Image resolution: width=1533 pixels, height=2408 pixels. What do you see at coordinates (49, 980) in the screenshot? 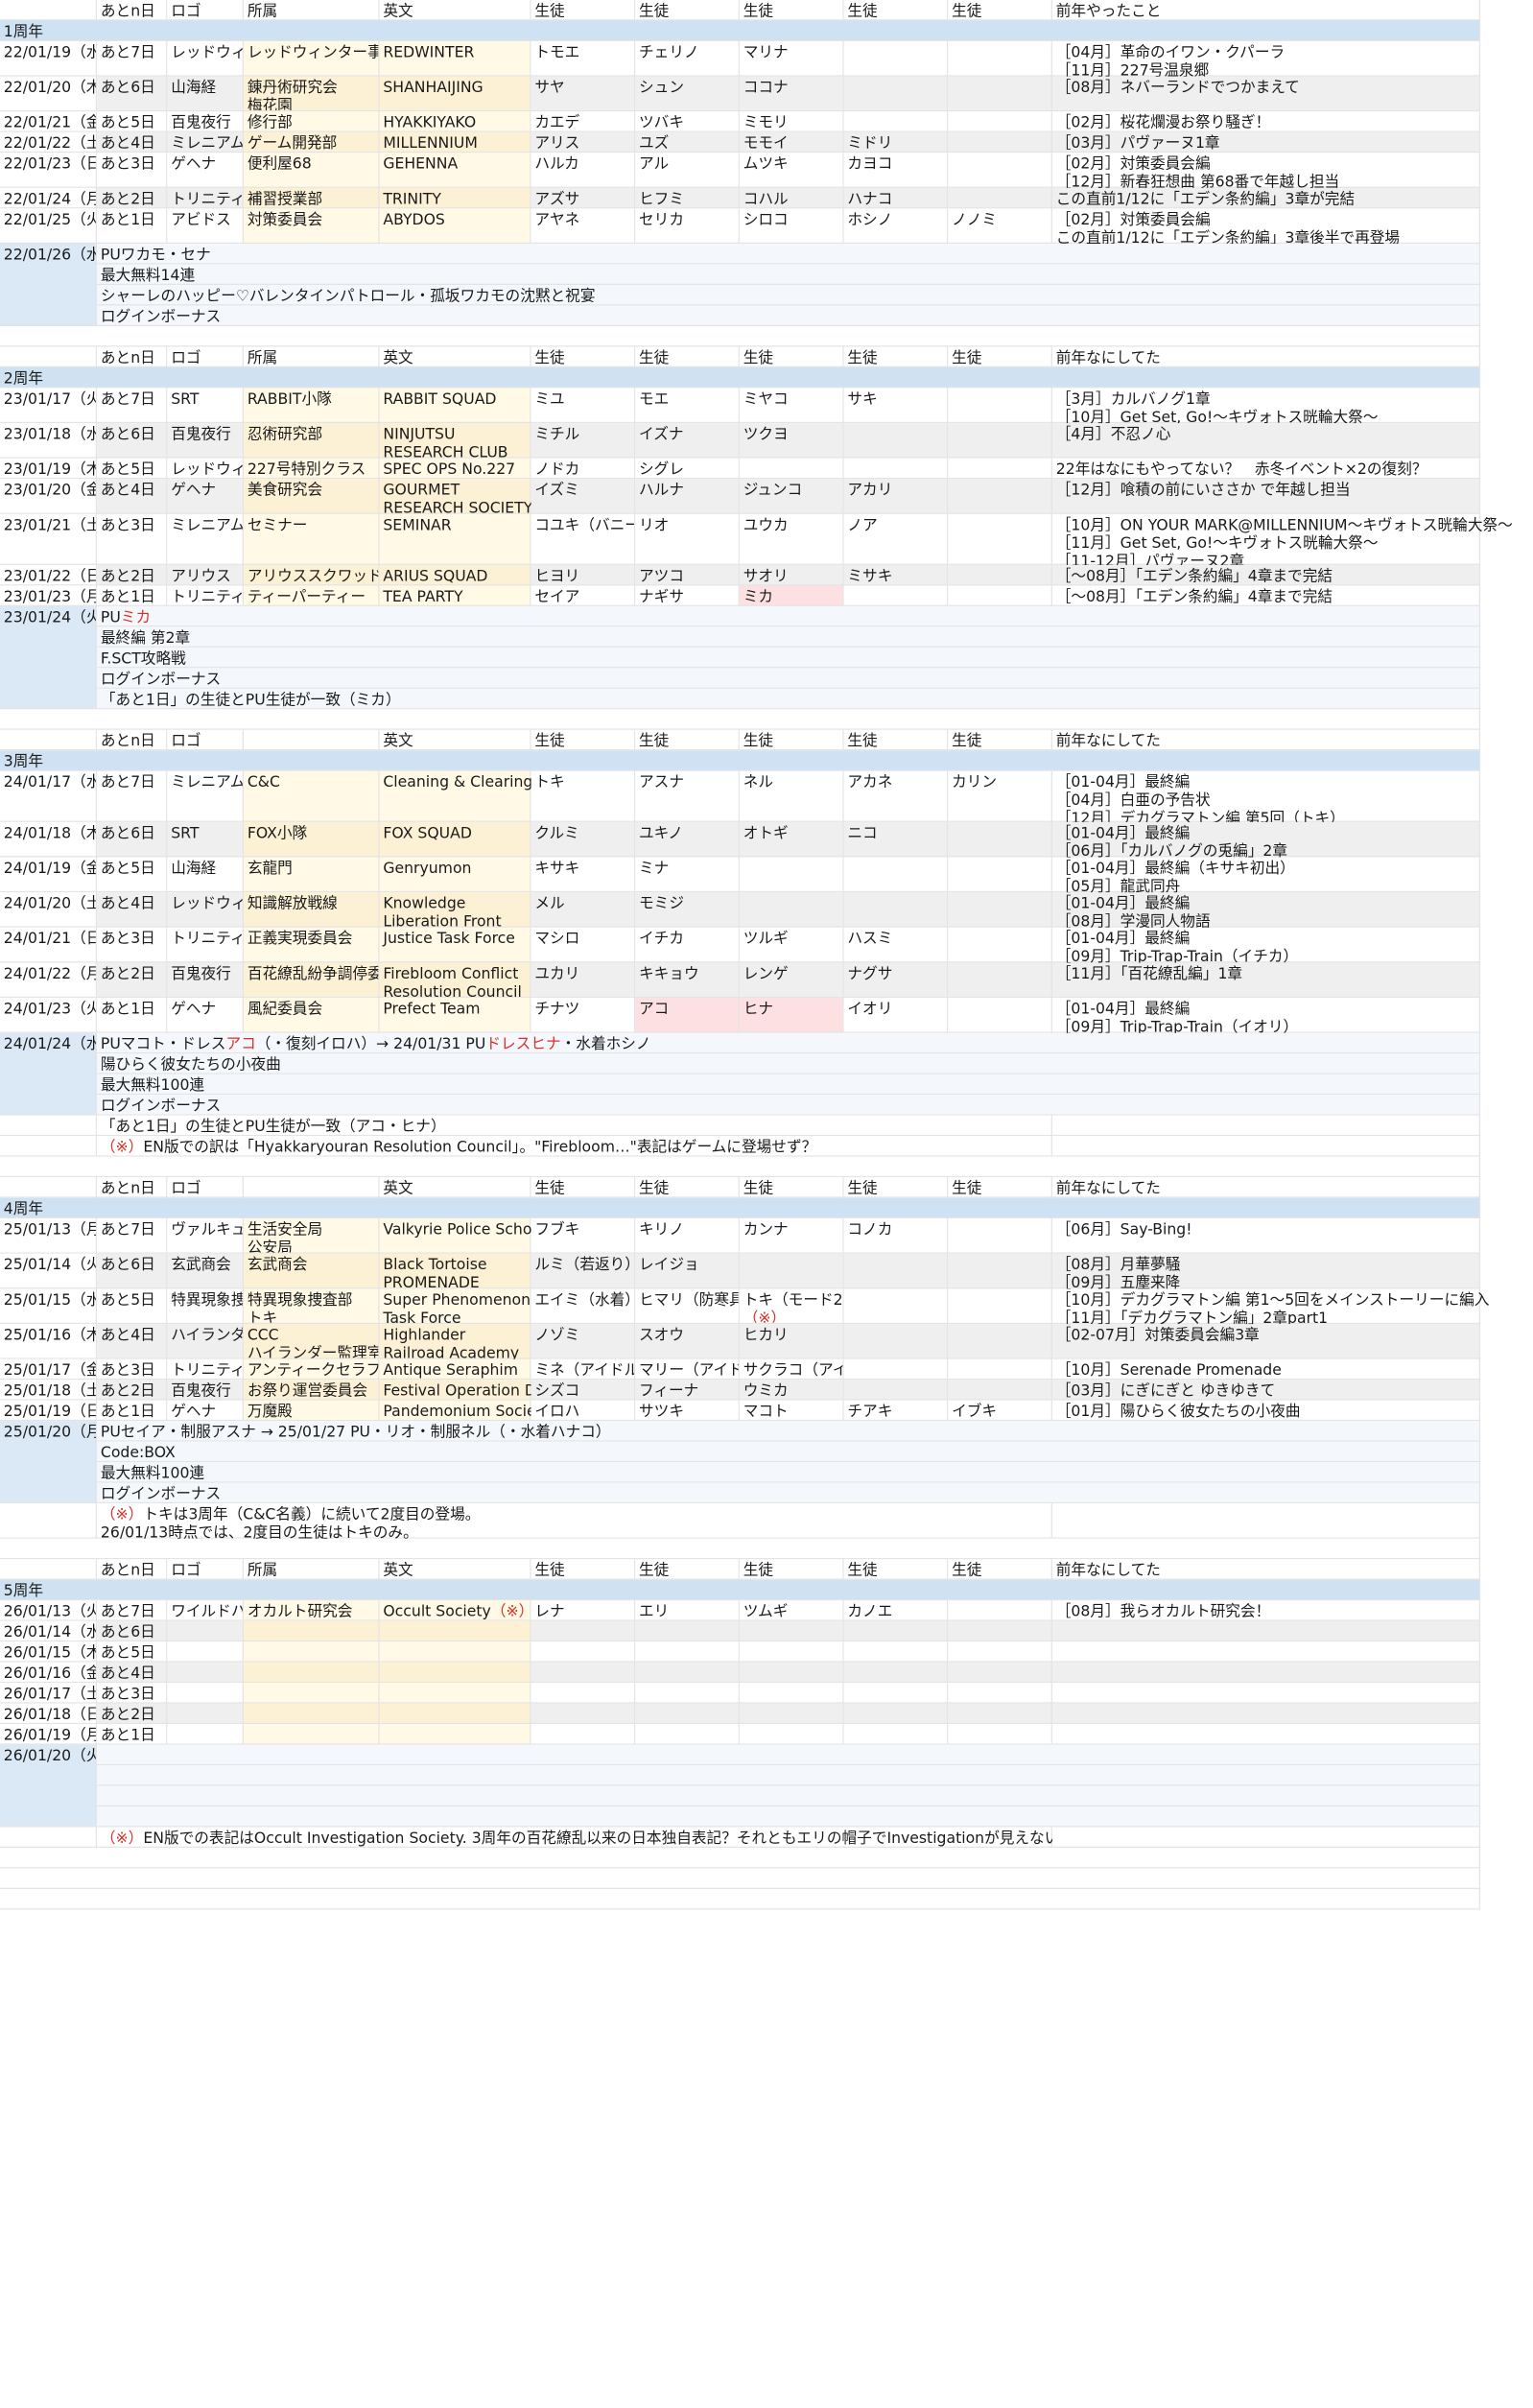
I see `cell-date: 24/01/22（月）` at bounding box center [49, 980].